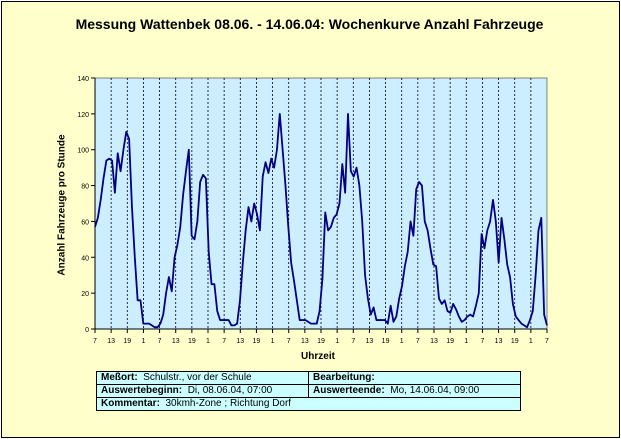  I want to click on messort-cell: Meßort: Schulstr., vor der Schule, so click(202, 378).